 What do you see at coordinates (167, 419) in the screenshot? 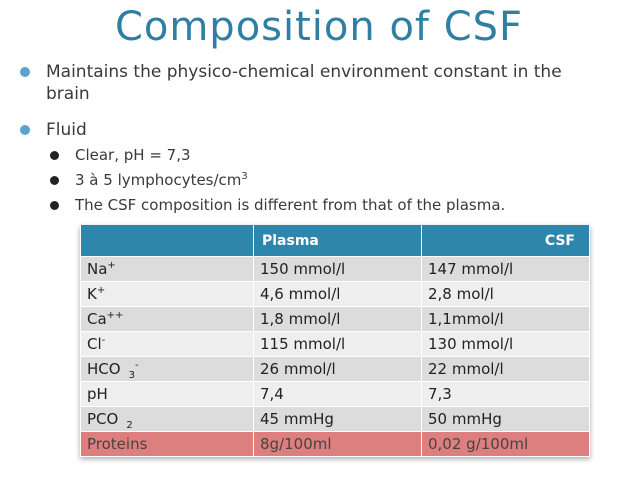
I see `row-label: PCO 2` at bounding box center [167, 419].